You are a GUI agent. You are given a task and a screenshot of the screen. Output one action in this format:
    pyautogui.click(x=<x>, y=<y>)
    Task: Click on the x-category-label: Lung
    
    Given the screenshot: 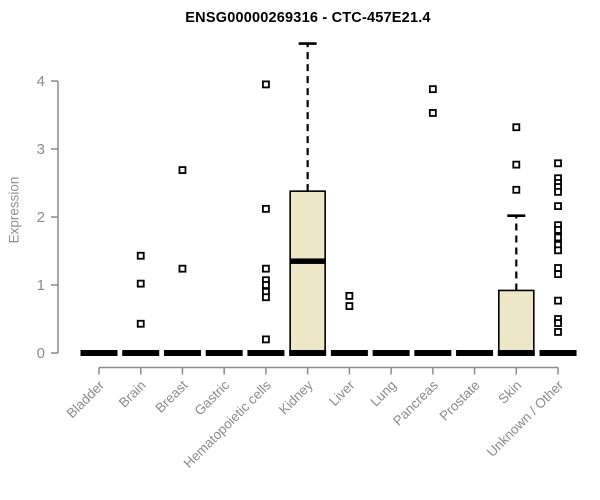 What is the action you would take?
    pyautogui.click(x=383, y=394)
    